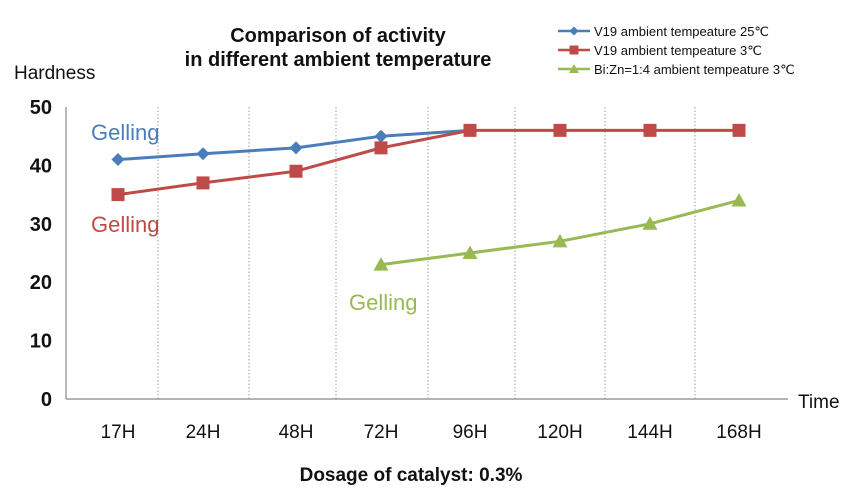 This screenshot has height=500, width=863. I want to click on legend-label-3: Bi:Zn=1:4 ambient tempeature 3℃, so click(694, 69).